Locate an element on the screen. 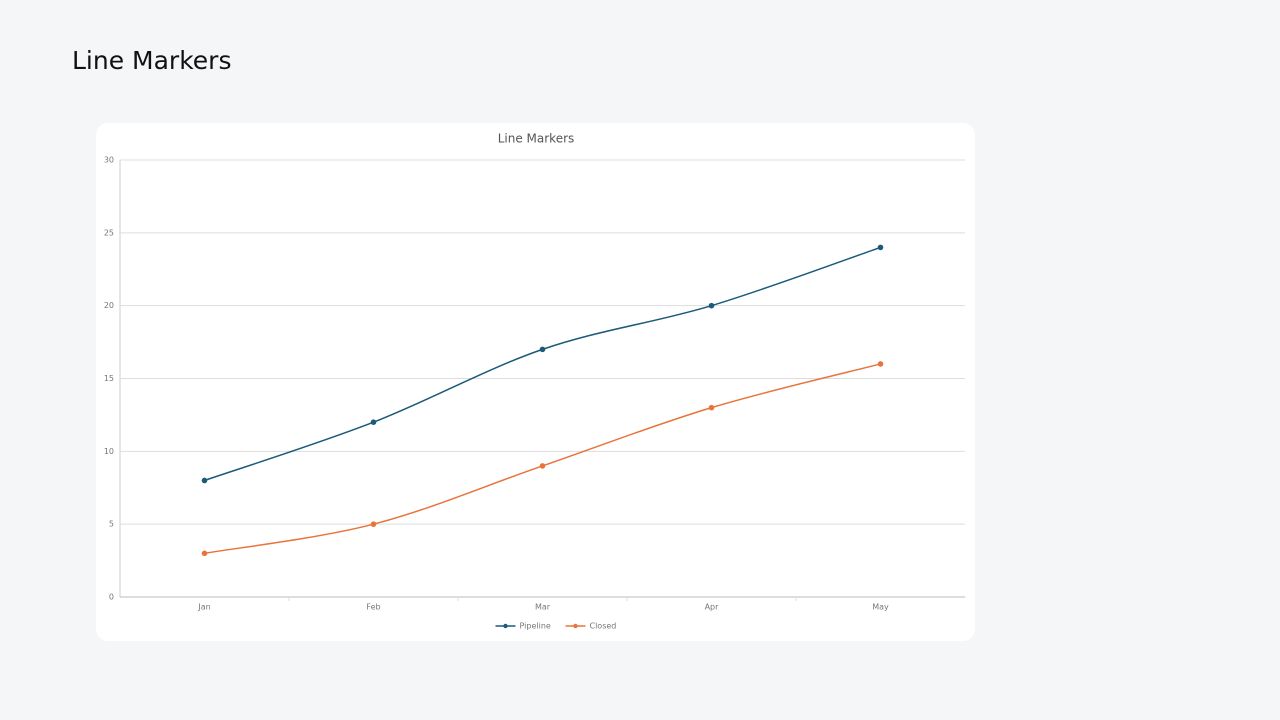 This screenshot has width=1280, height=720. y-tick-label: 5 is located at coordinates (111, 524).